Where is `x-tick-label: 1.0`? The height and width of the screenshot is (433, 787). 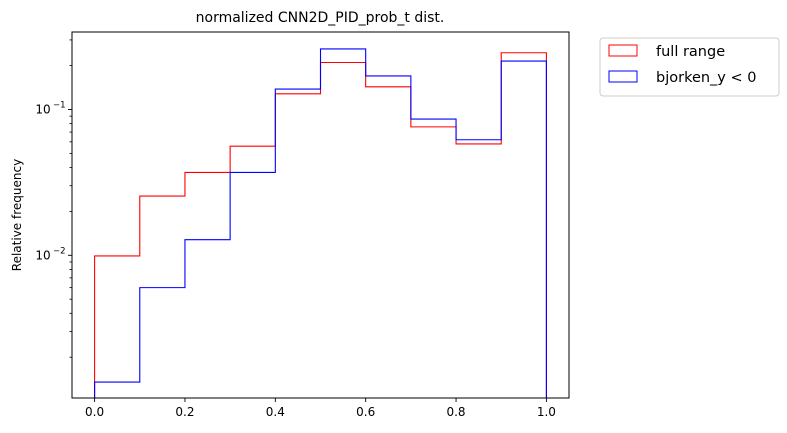 x-tick-label: 1.0 is located at coordinates (546, 412).